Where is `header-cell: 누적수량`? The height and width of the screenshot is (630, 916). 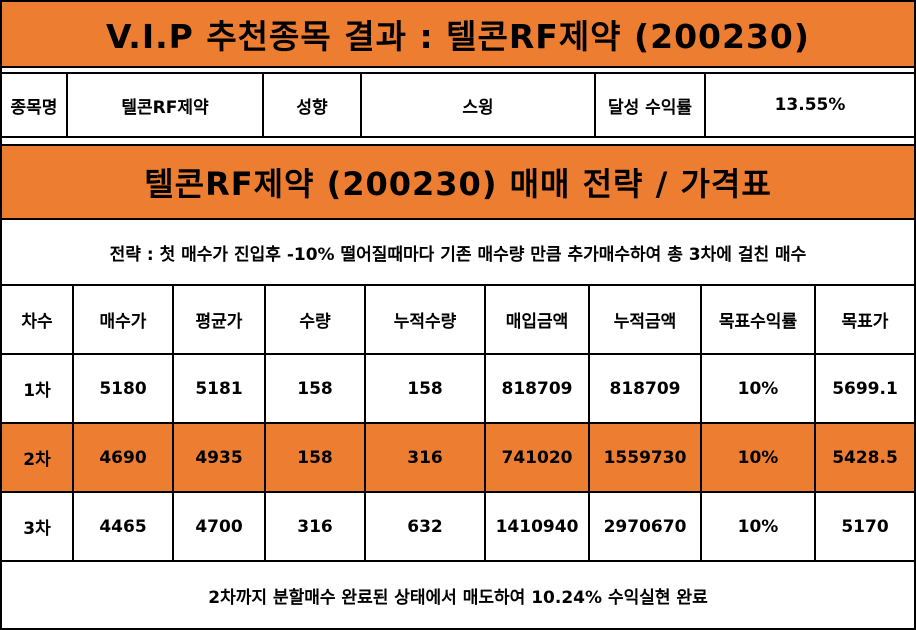
header-cell: 누적수량 is located at coordinates (426, 319).